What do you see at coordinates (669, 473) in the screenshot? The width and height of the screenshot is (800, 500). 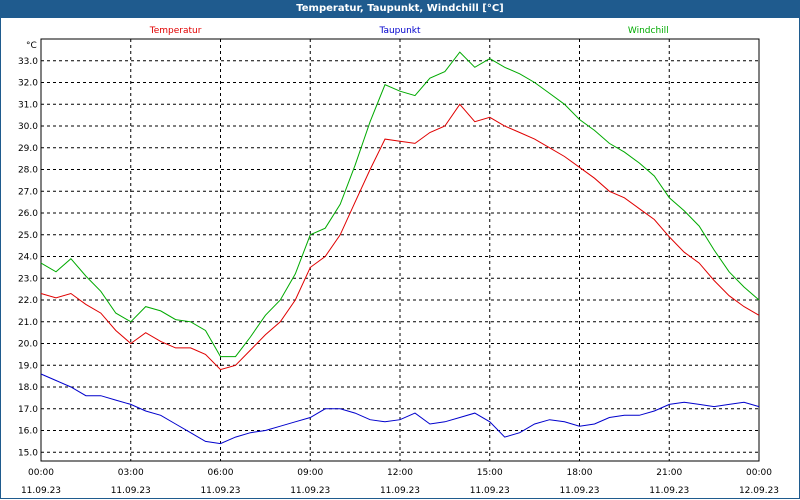 I see `x-tick-time: 21:00` at bounding box center [669, 473].